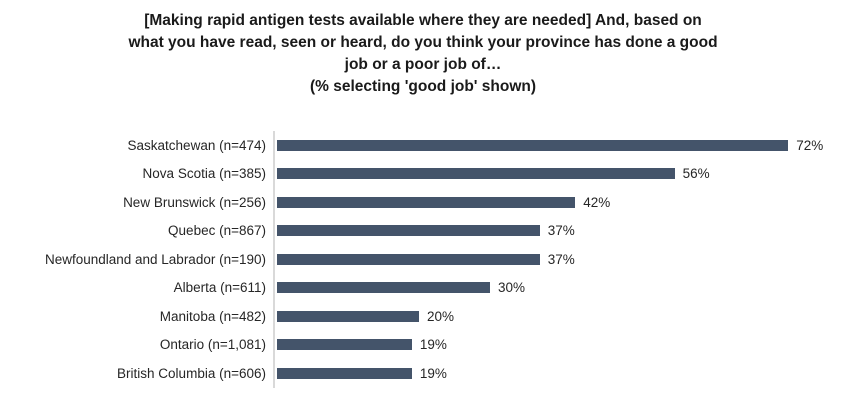 The image size is (846, 408). I want to click on value-label: 30%, so click(512, 288).